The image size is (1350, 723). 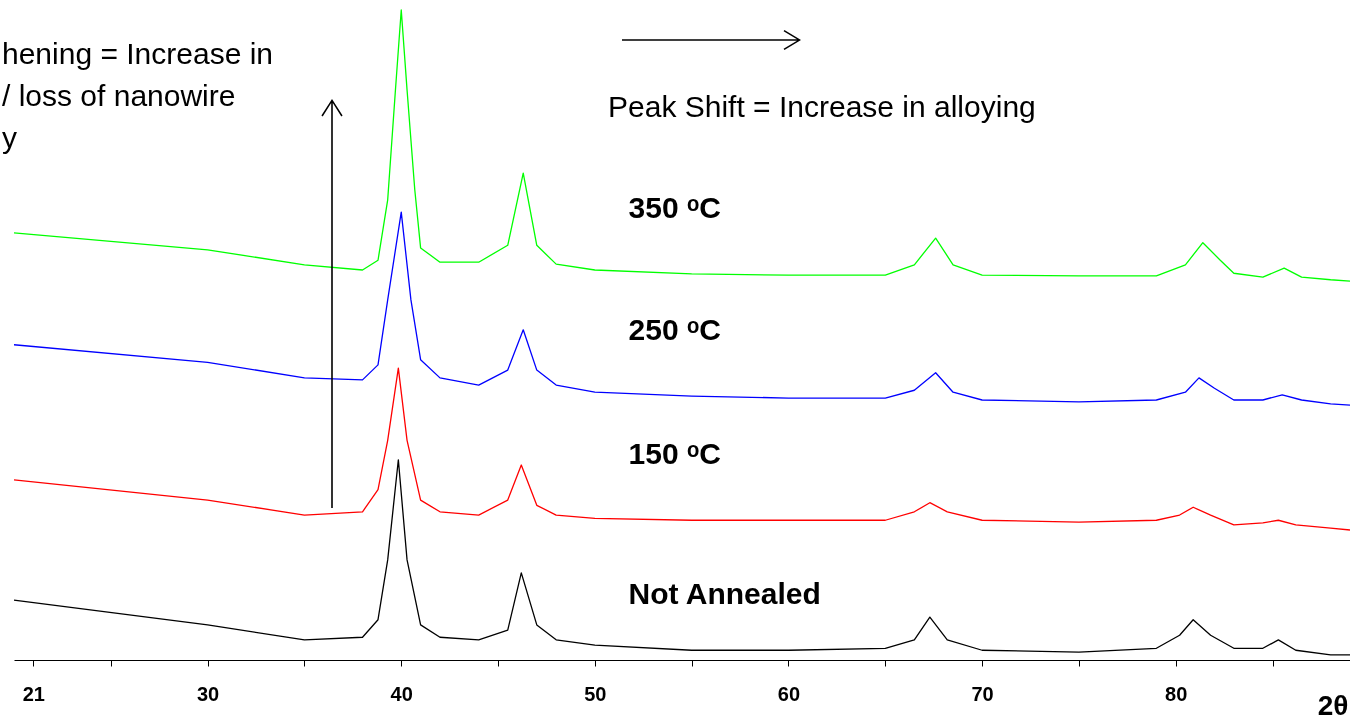 I want to click on x-tick-label: 40, so click(x=401, y=693).